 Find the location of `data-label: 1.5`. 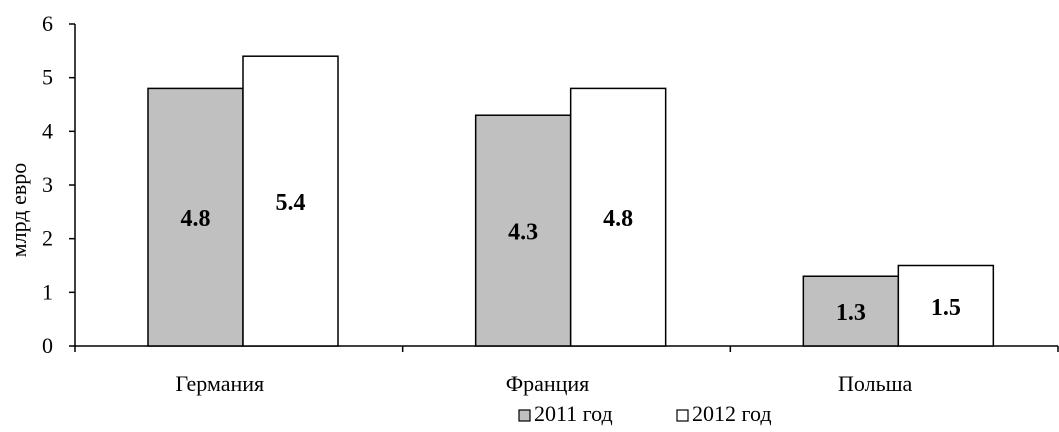

data-label: 1.5 is located at coordinates (946, 308).